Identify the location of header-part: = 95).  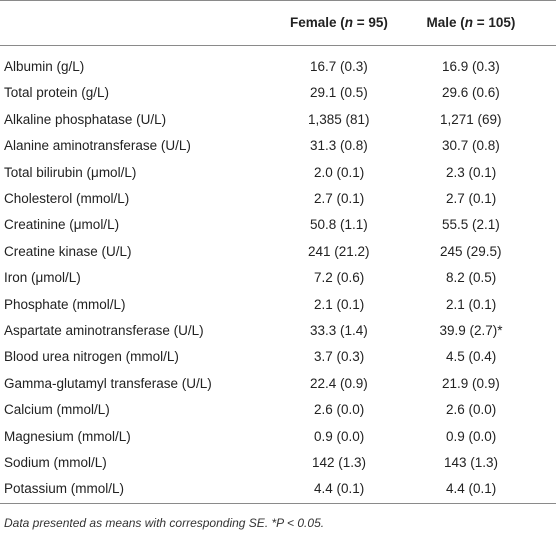
(370, 22).